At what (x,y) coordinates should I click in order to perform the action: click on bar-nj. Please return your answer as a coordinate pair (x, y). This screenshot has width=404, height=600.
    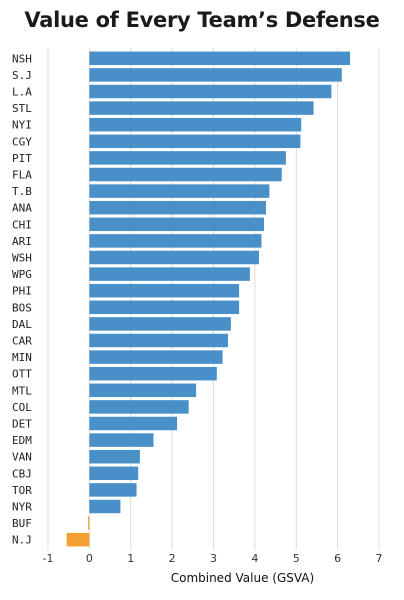
    Looking at the image, I should click on (78, 539).